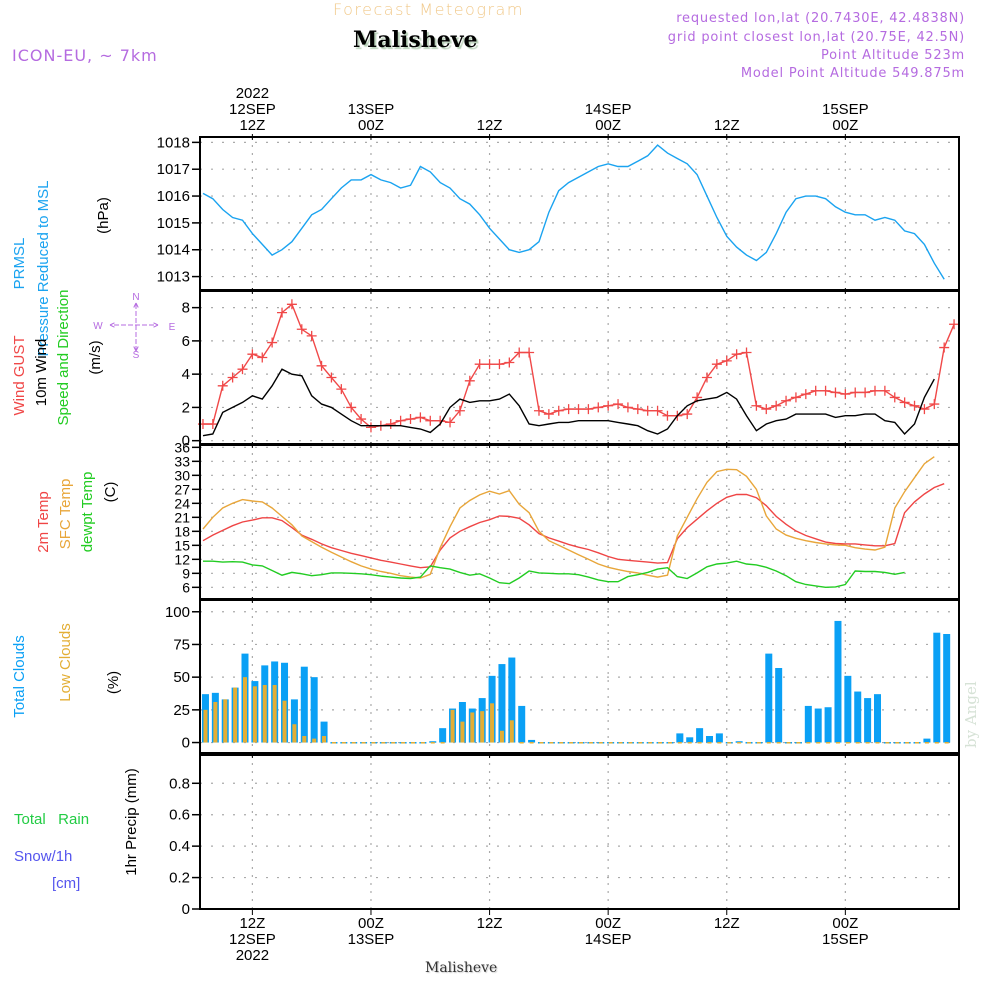  Describe the element at coordinates (181, 677) in the screenshot. I see `y-tick-label: 50` at that location.